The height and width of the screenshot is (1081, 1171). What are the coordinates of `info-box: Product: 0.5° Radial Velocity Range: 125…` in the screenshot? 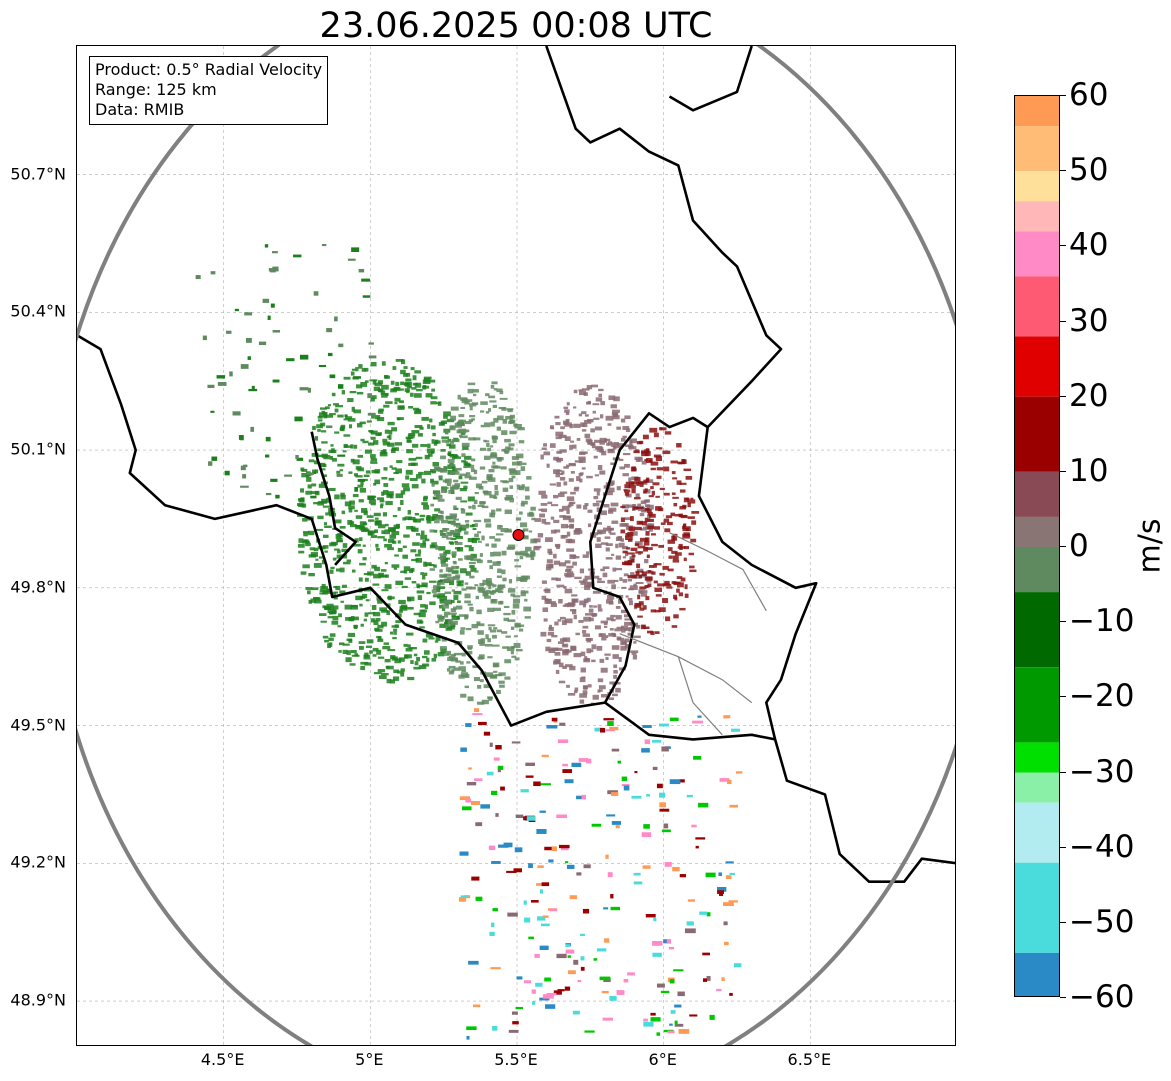 It's located at (209, 90).